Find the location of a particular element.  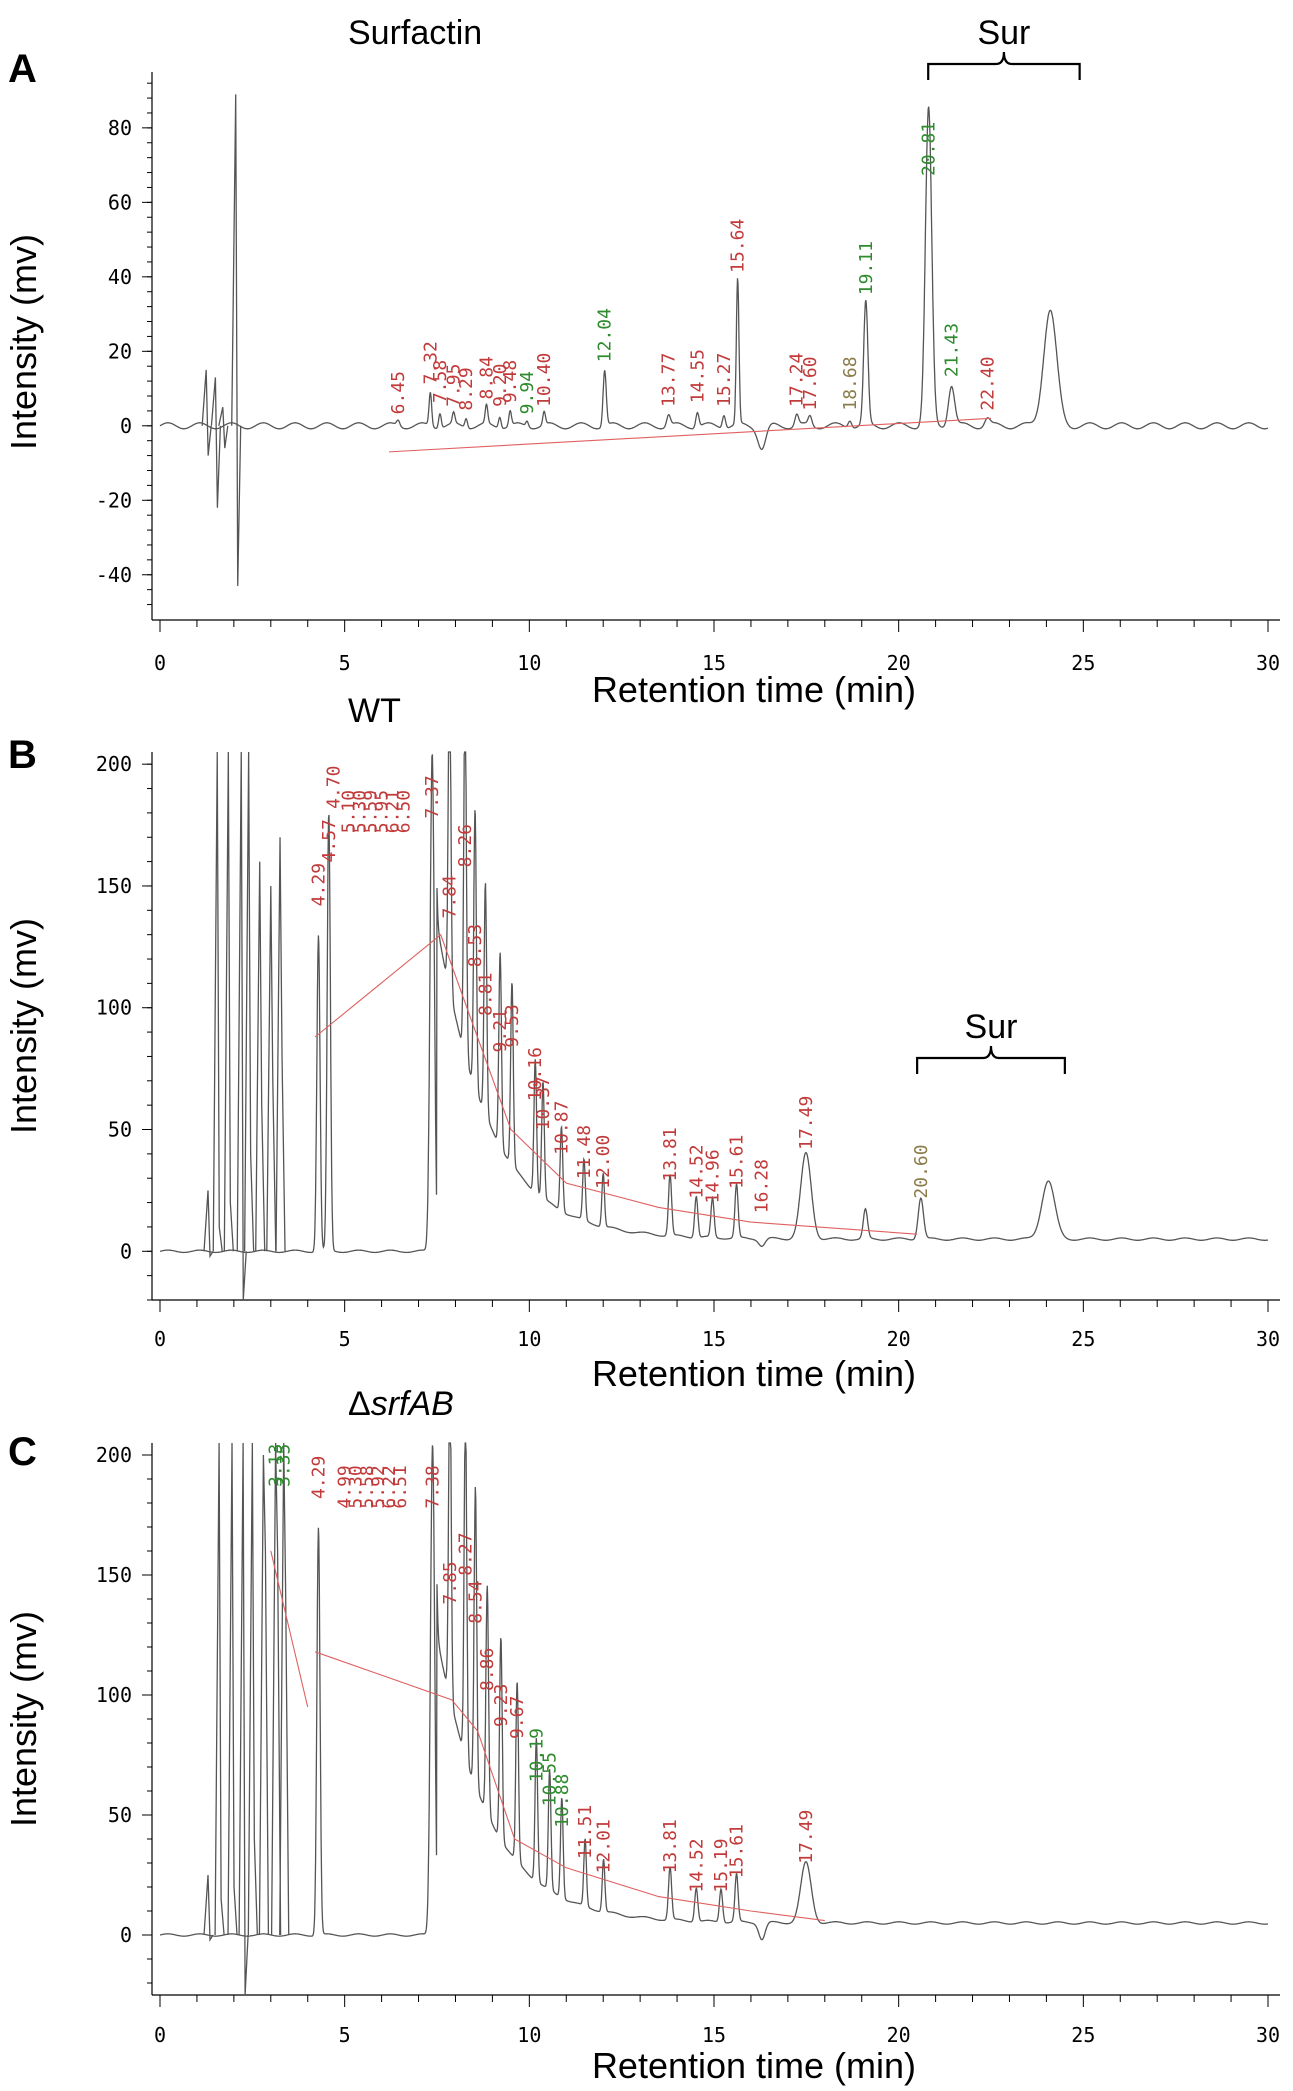

peak-label: 17.49 is located at coordinates (806, 1123).